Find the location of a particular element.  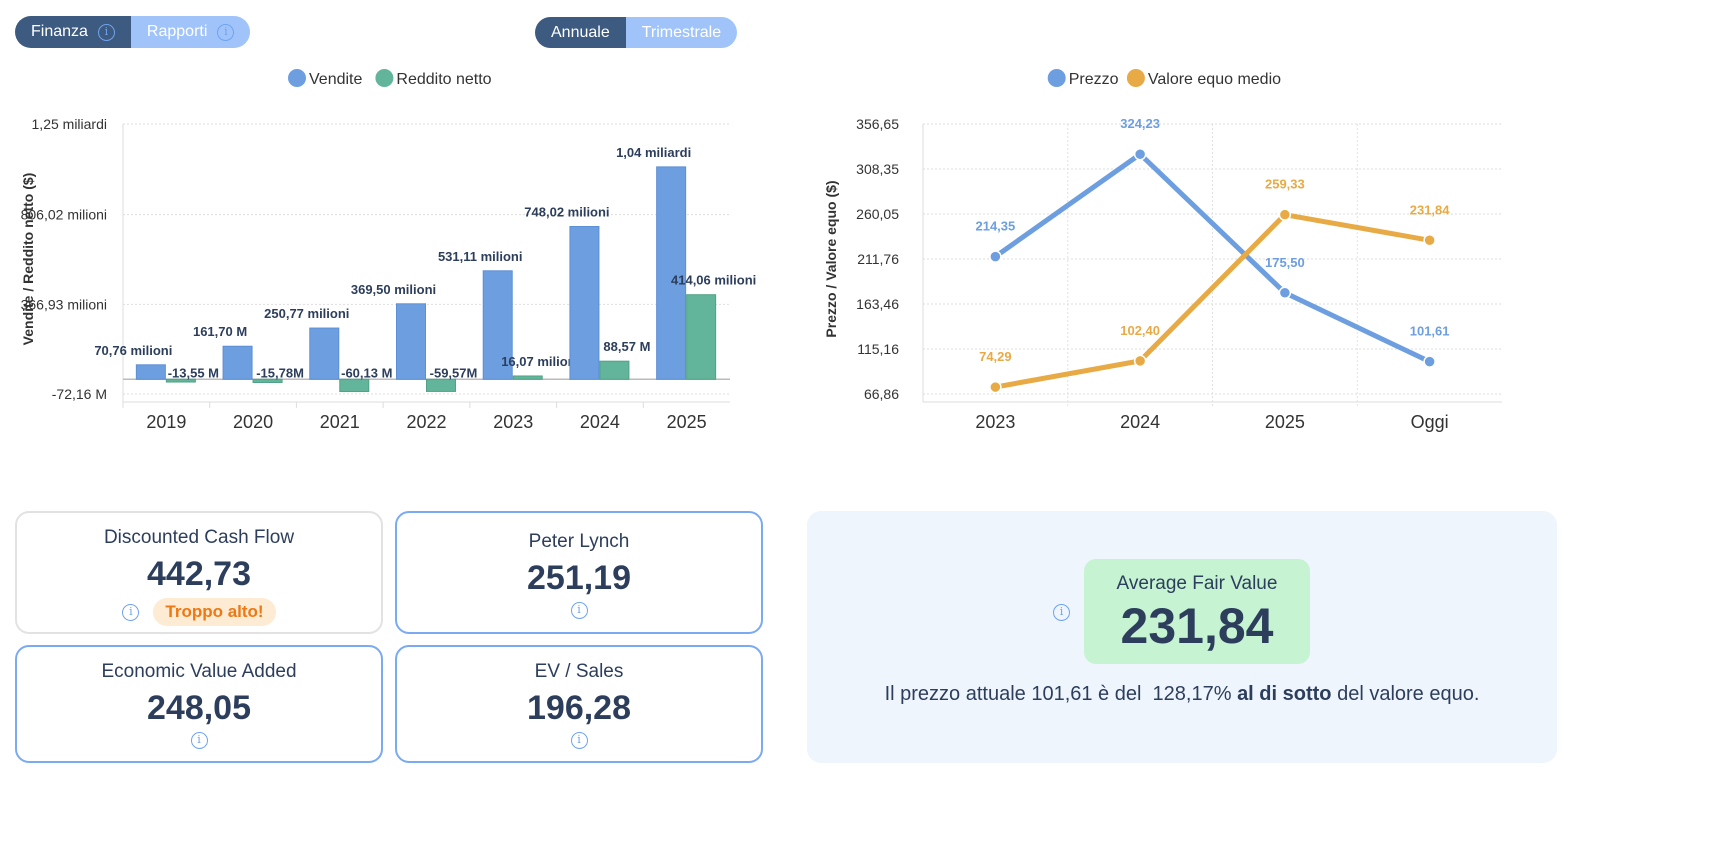

card-value: 251,19 is located at coordinates (579, 578).